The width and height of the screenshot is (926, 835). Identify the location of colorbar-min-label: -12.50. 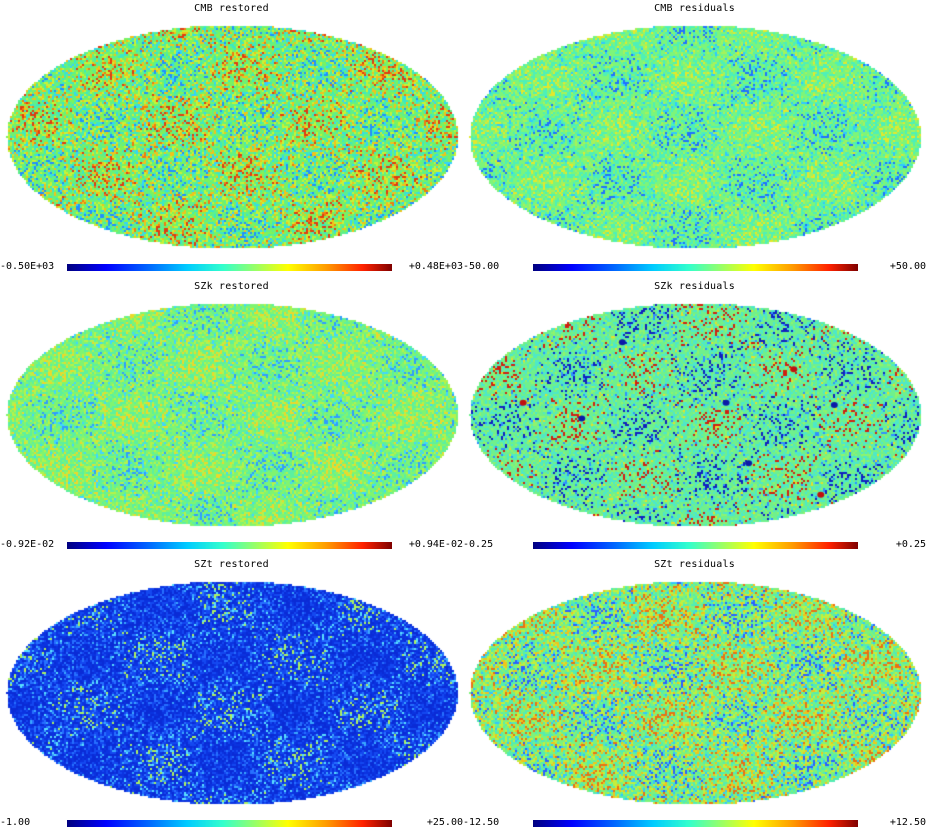
(481, 822).